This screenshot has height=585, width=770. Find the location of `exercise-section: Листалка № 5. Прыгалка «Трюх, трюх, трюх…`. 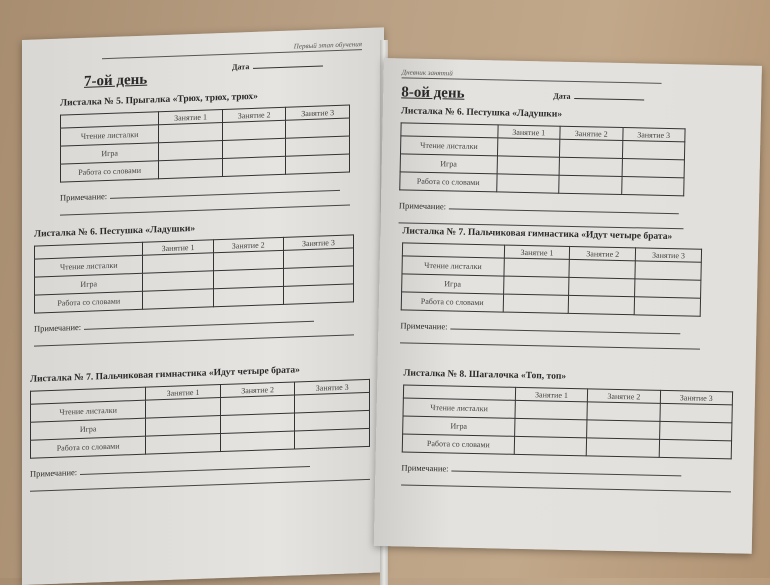

exercise-section: Листалка № 5. Прыгалка «Трюх, трюх, трюх… is located at coordinates (205, 152).